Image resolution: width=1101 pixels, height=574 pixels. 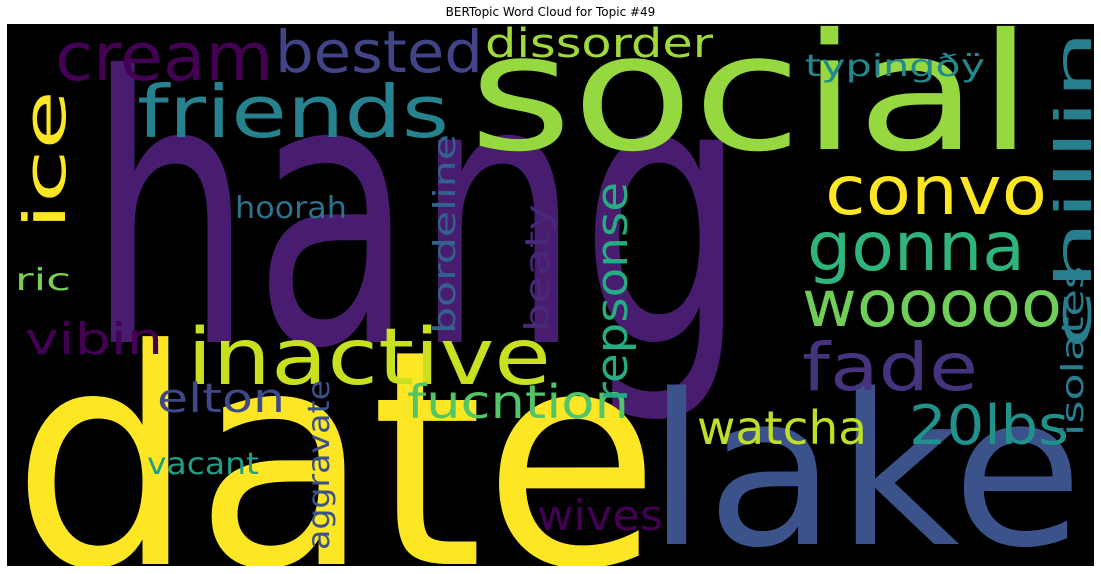 What do you see at coordinates (319, 465) in the screenshot?
I see `word-aggravate: aggravate` at bounding box center [319, 465].